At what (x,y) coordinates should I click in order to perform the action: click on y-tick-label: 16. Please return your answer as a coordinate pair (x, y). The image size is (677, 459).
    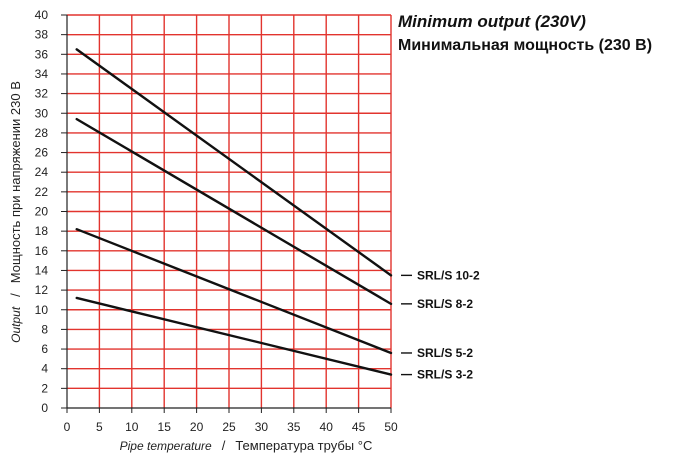
    Looking at the image, I should click on (42, 251).